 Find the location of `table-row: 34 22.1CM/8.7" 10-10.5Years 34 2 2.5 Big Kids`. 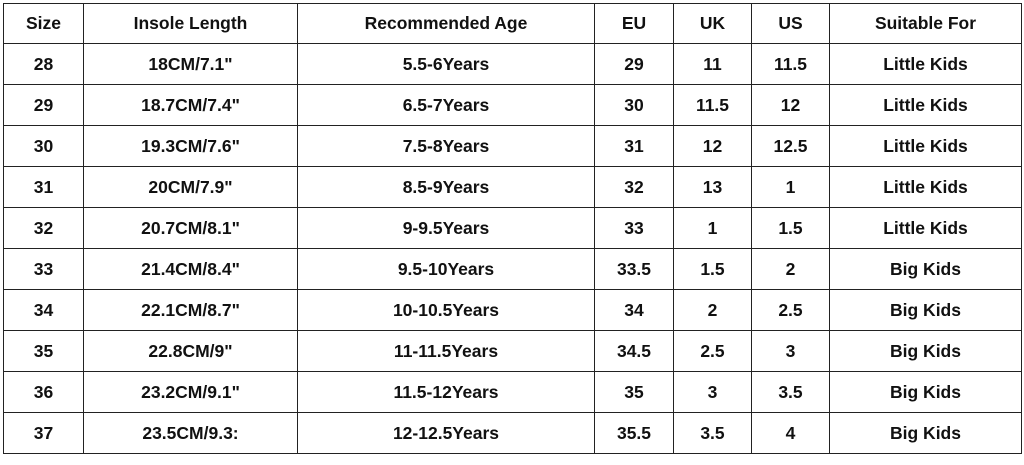

table-row: 34 22.1CM/8.7" 10-10.5Years 34 2 2.5 Big Kids is located at coordinates (512, 310).